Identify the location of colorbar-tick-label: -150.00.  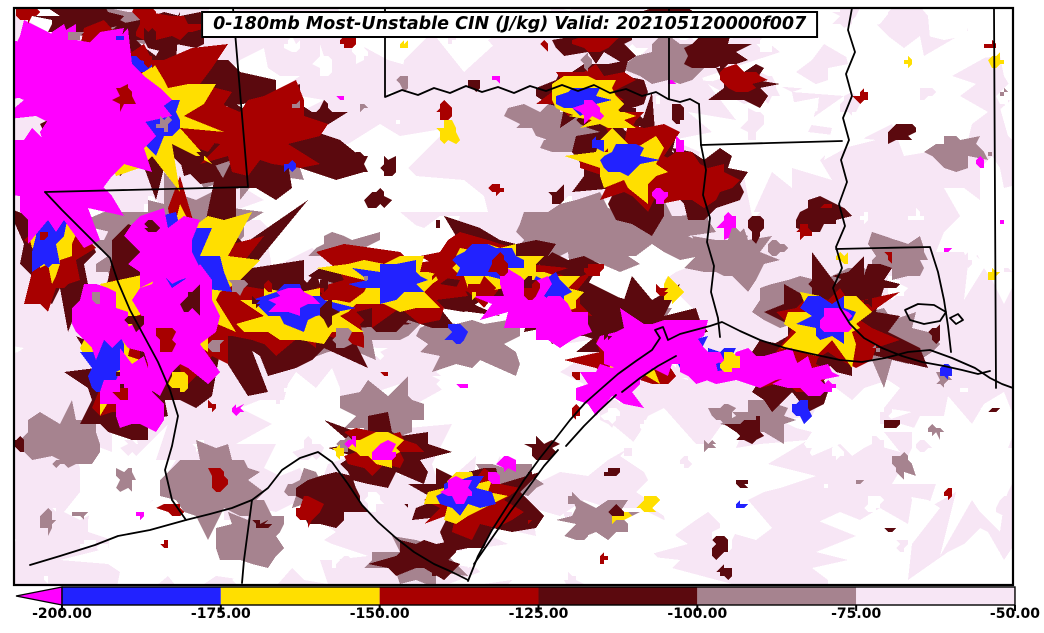
(379, 614).